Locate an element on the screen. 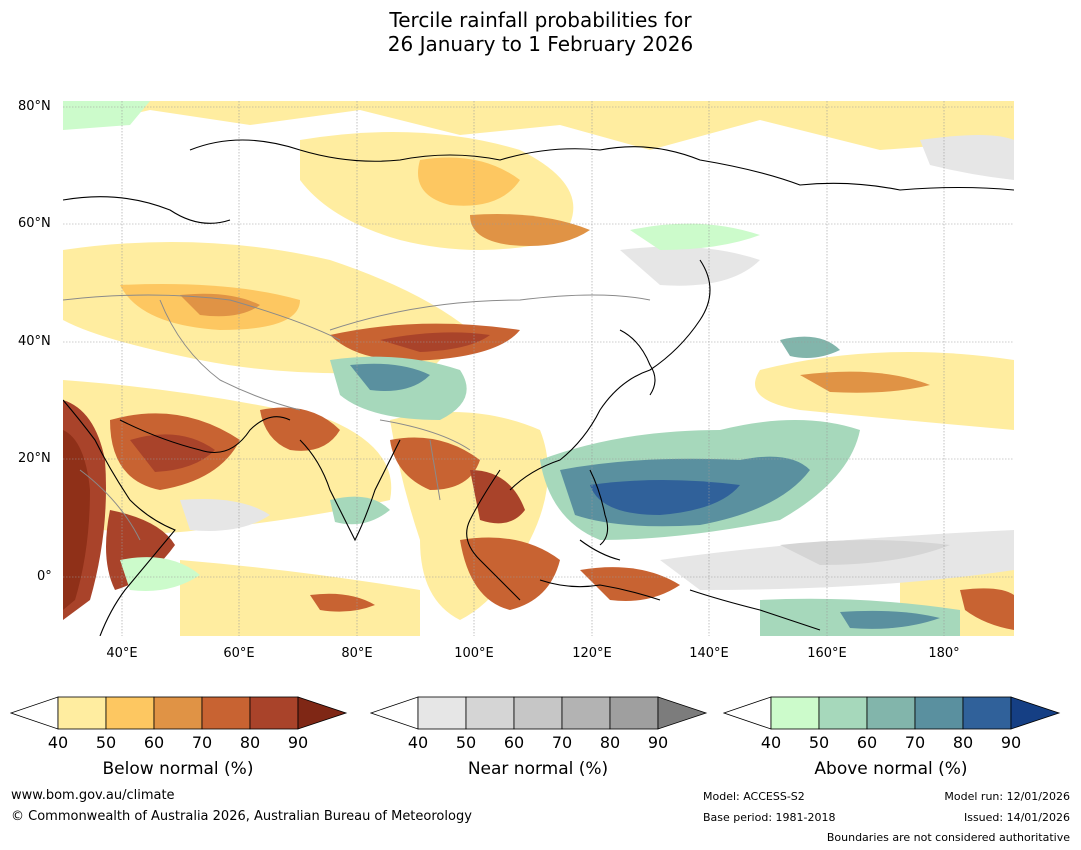  field-near-40-arabian-sea is located at coordinates (225, 515).